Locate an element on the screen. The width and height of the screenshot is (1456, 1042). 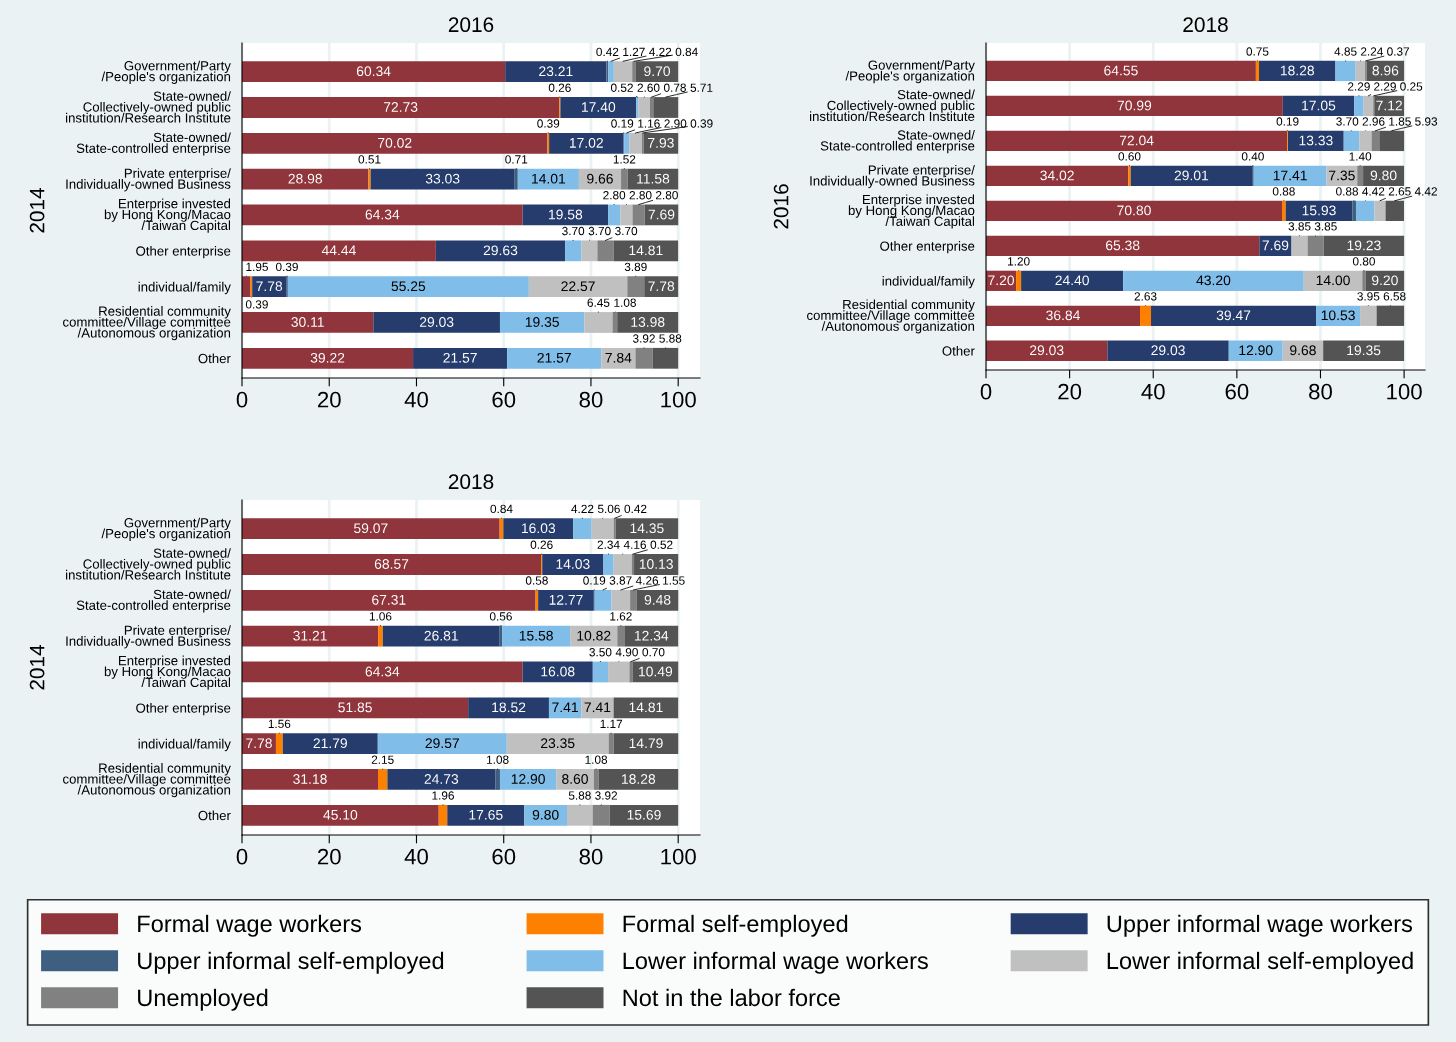
data-label: 2.65 is located at coordinates (1399, 191).